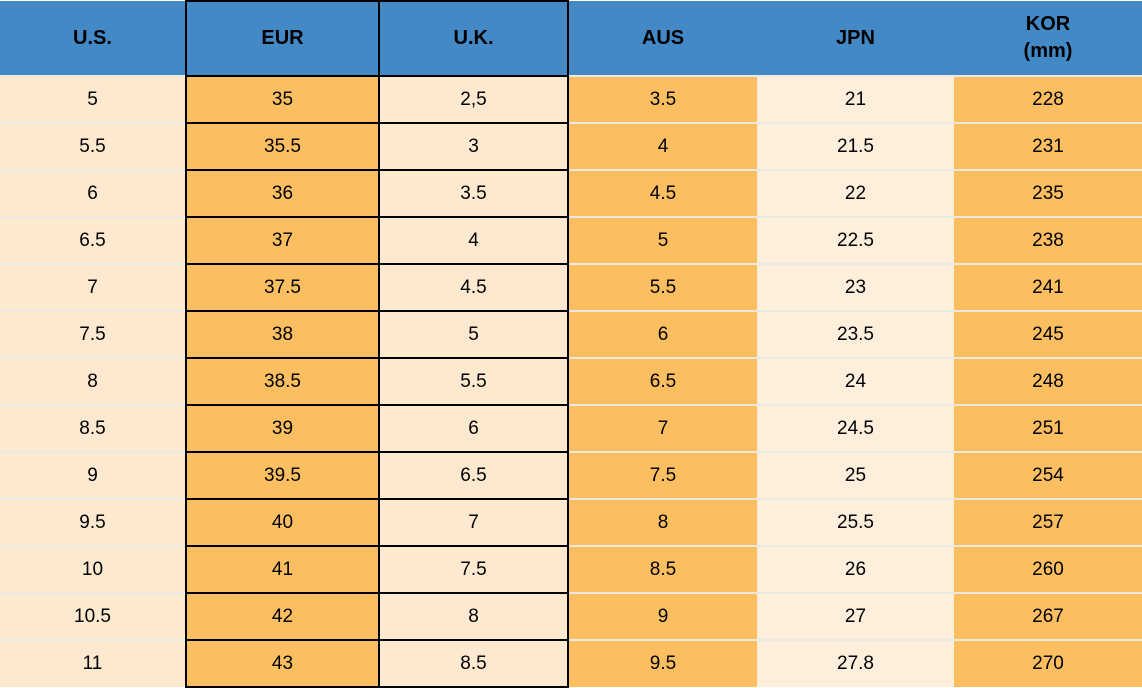 The height and width of the screenshot is (688, 1142). I want to click on column-header-label: AUS, so click(663, 37).